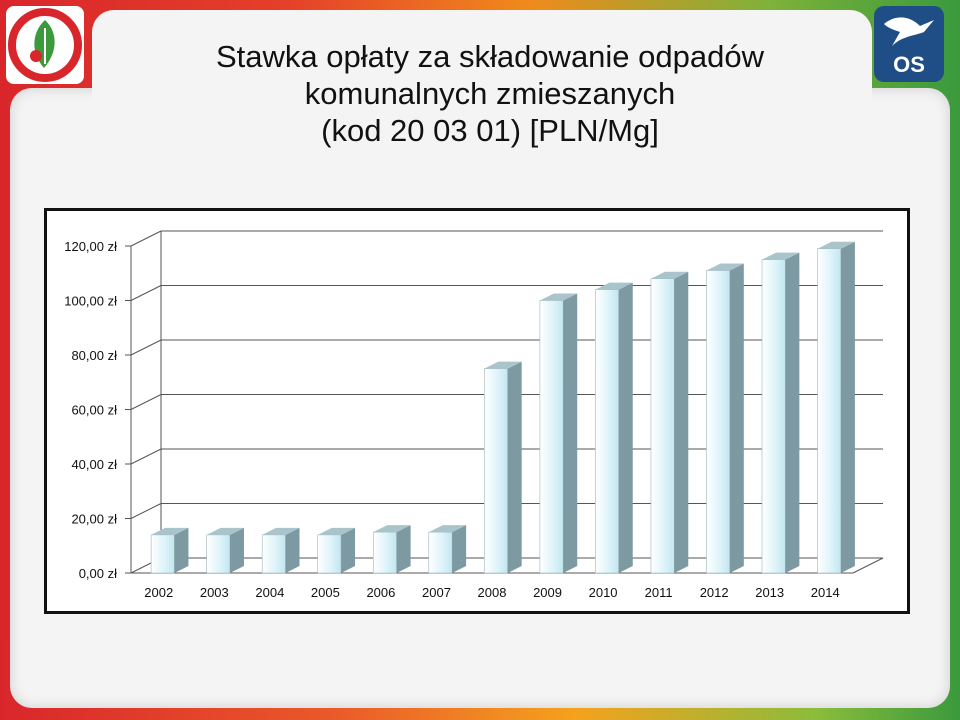 The height and width of the screenshot is (720, 960). I want to click on title-line-2: komunalnych zmieszanych, so click(490, 93).